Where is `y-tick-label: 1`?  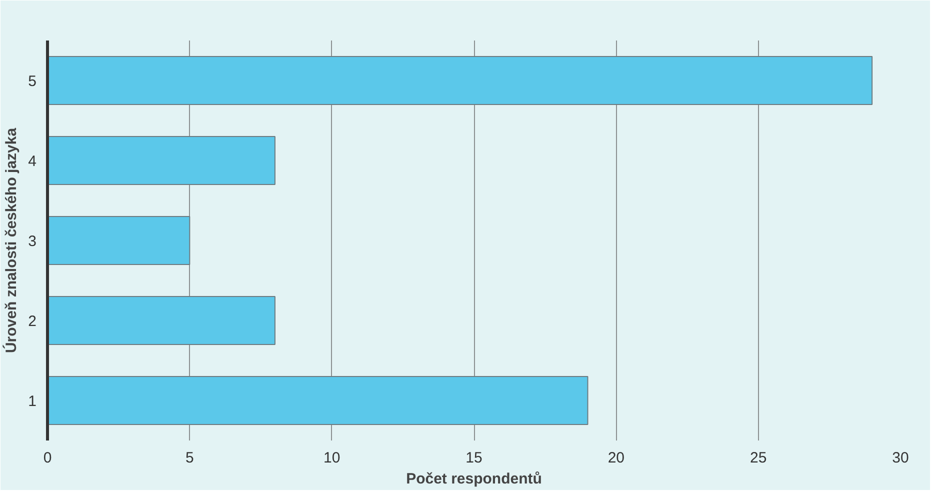 y-tick-label: 1 is located at coordinates (32, 401).